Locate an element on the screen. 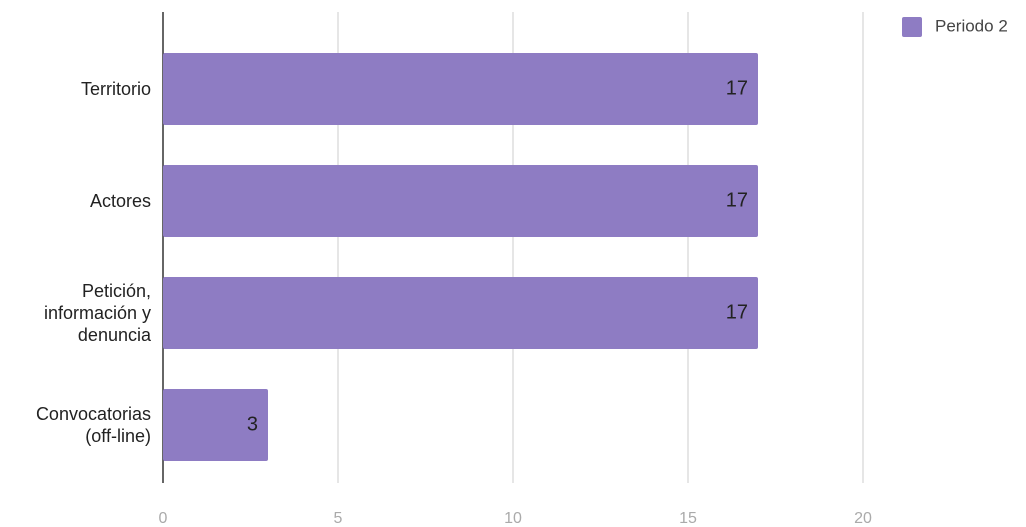 Image resolution: width=1026 pixels, height=527 pixels. y-tick-label: Actores is located at coordinates (120, 201).